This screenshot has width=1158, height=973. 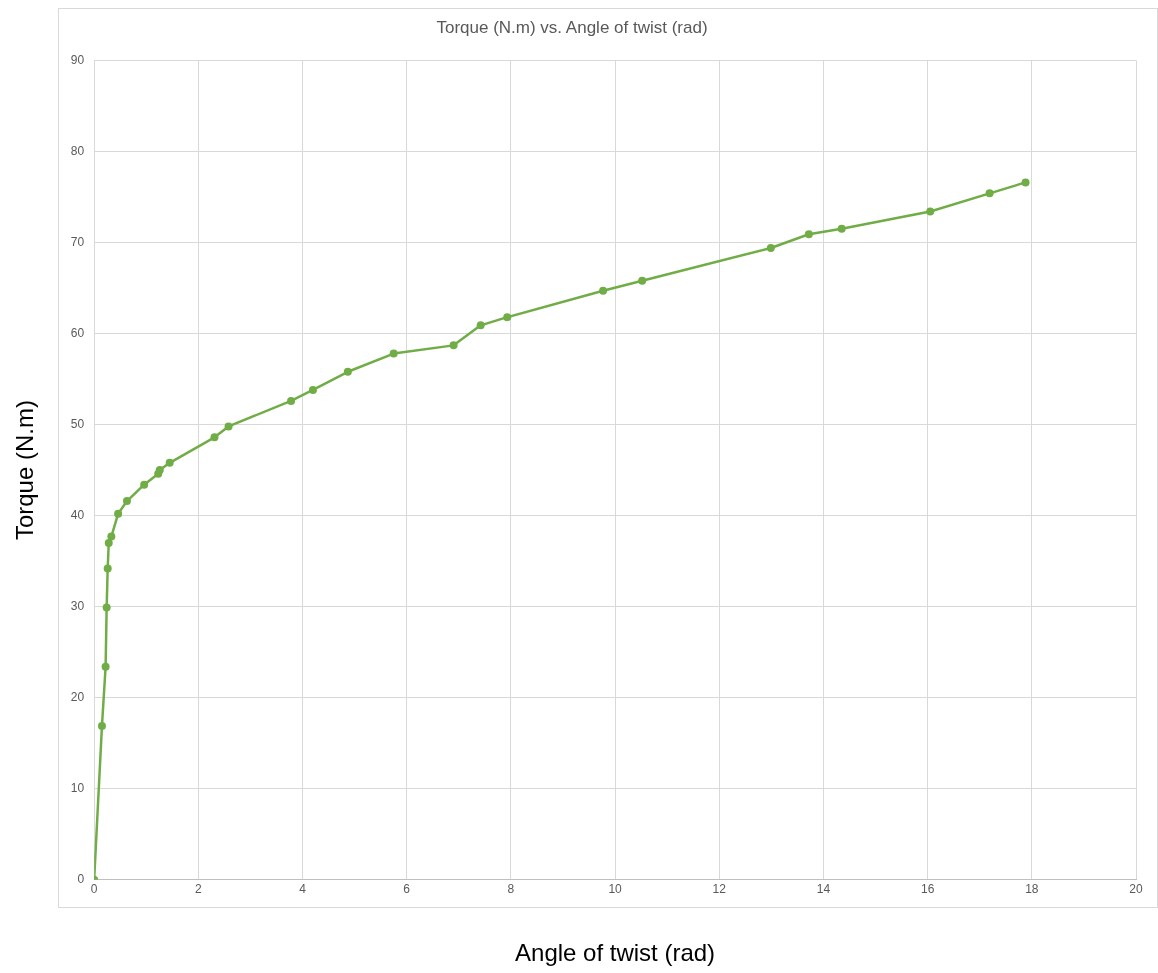 What do you see at coordinates (823, 889) in the screenshot?
I see `x-tick-label: 14` at bounding box center [823, 889].